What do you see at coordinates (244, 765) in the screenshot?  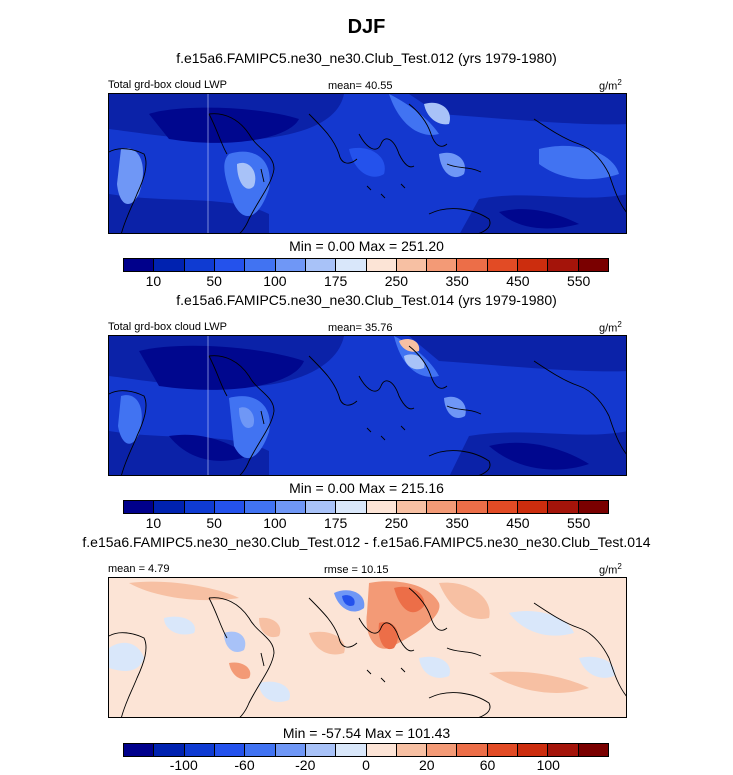 I see `colorbar-tick-label: -60` at bounding box center [244, 765].